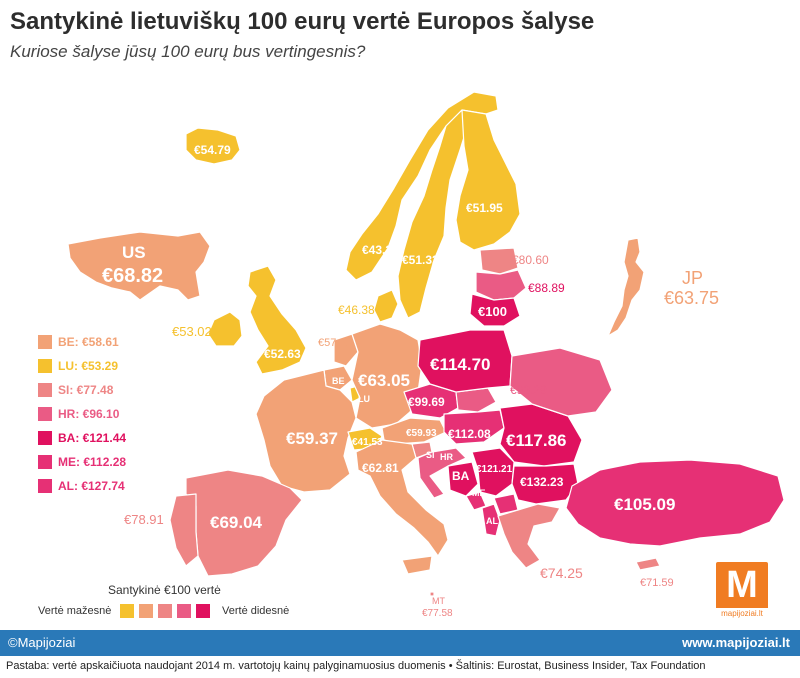 The width and height of the screenshot is (800, 678). What do you see at coordinates (192, 331) in the screenshot?
I see `label-ie: €53.02` at bounding box center [192, 331].